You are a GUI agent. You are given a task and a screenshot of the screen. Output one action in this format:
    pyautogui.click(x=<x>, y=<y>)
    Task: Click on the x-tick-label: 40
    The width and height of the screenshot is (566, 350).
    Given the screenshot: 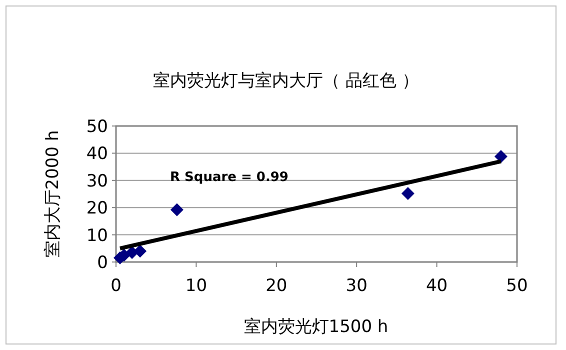 What is the action you would take?
    pyautogui.click(x=437, y=286)
    